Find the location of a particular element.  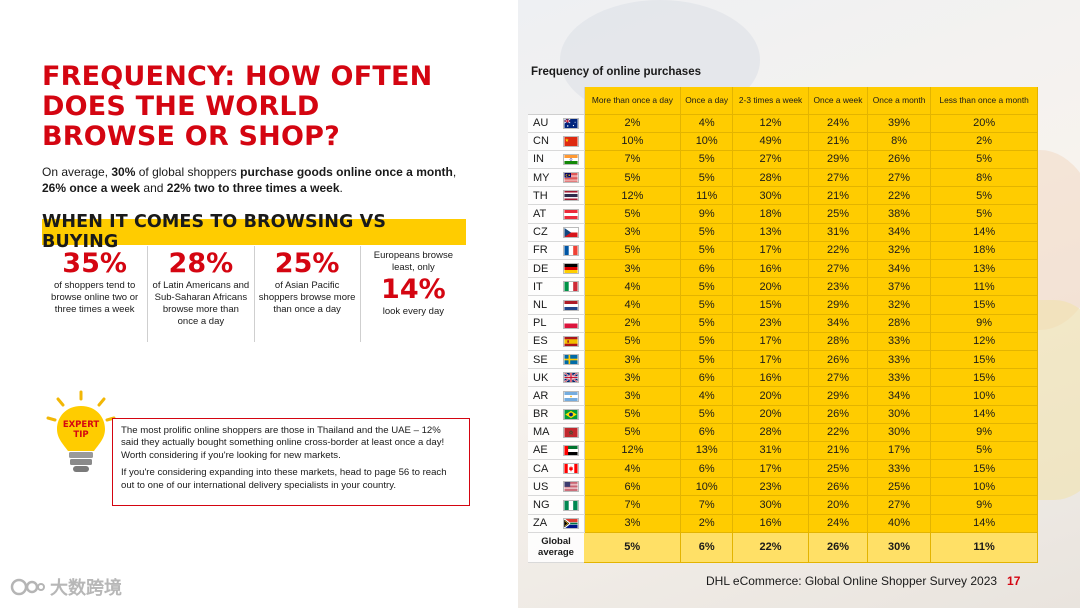

country-code: UK is located at coordinates (543, 378).